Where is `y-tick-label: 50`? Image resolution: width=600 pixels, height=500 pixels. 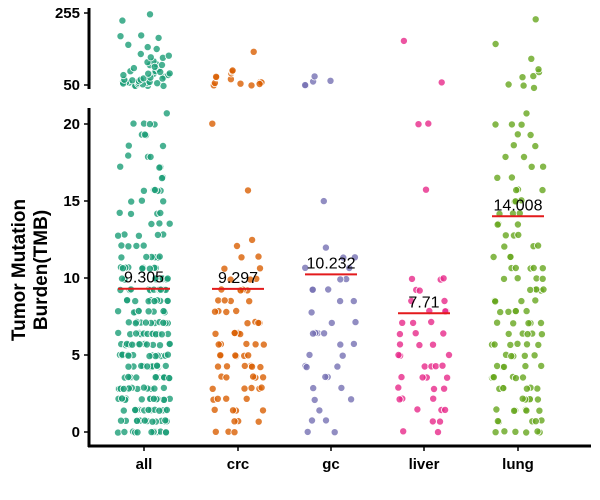 y-tick-label: 50 is located at coordinates (71, 85).